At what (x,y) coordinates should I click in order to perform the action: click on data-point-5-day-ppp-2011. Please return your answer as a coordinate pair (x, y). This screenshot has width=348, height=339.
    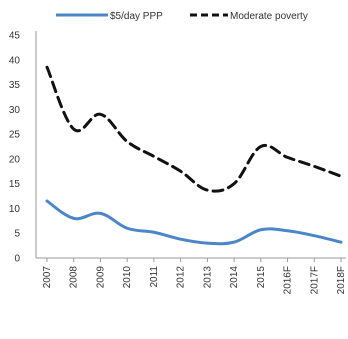
    Looking at the image, I should click on (153, 232).